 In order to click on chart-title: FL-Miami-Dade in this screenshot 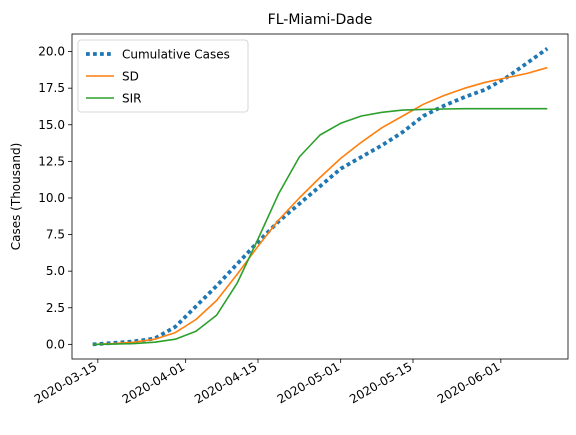, I will do `click(320, 20)`.